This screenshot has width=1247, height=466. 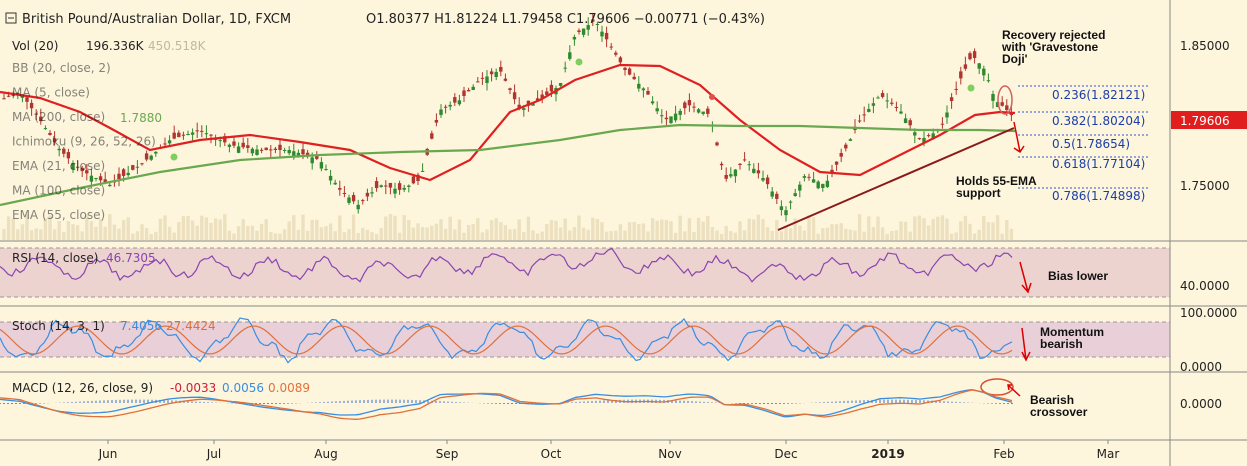 What do you see at coordinates (896, 179) in the screenshot?
I see `support-trendline` at bounding box center [896, 179].